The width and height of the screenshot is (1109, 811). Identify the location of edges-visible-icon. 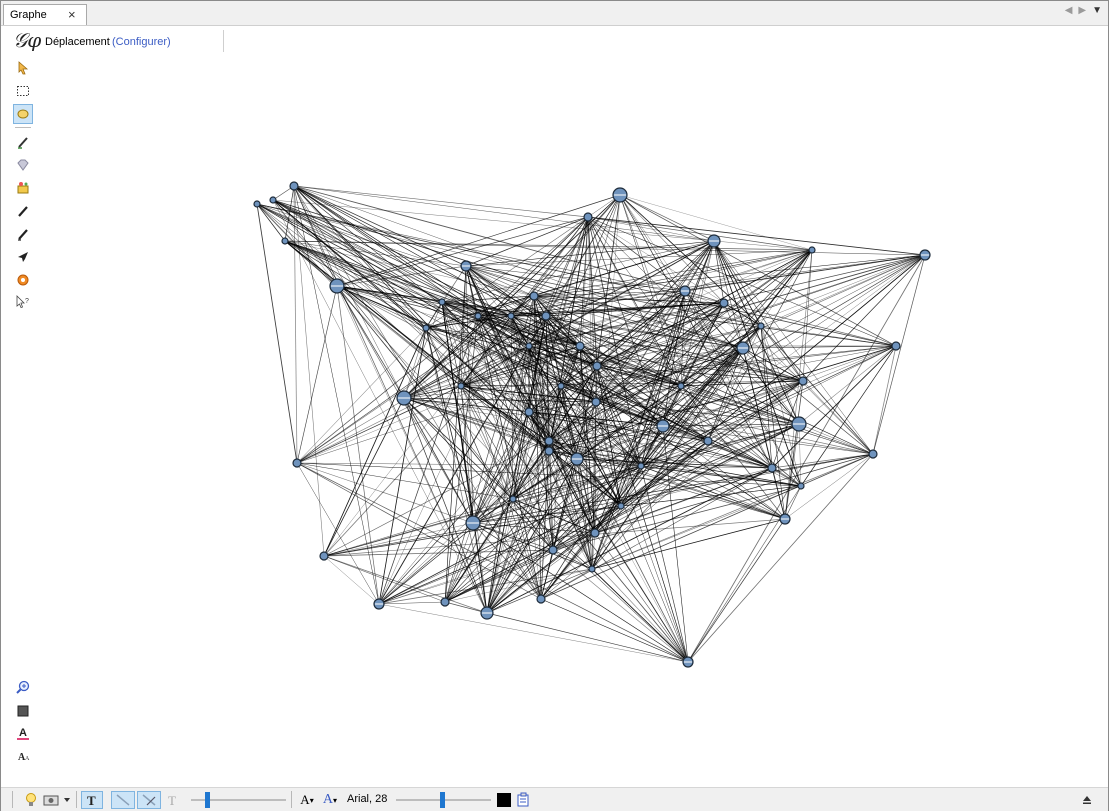
(123, 800).